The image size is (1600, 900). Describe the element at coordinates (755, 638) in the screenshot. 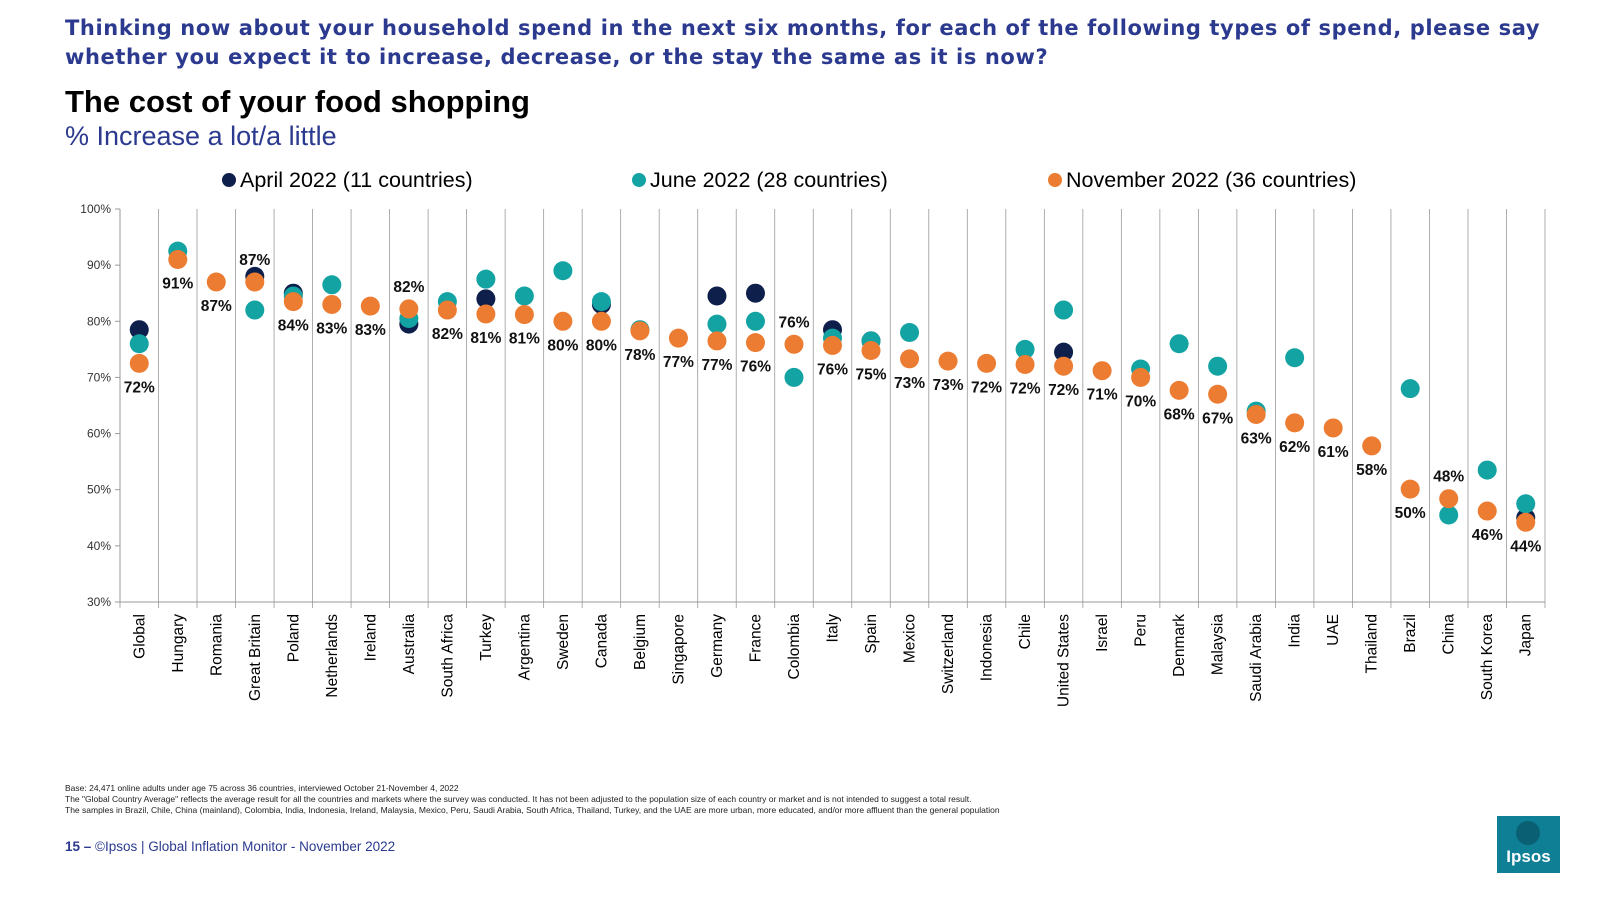

I see `x-category-label: France` at that location.